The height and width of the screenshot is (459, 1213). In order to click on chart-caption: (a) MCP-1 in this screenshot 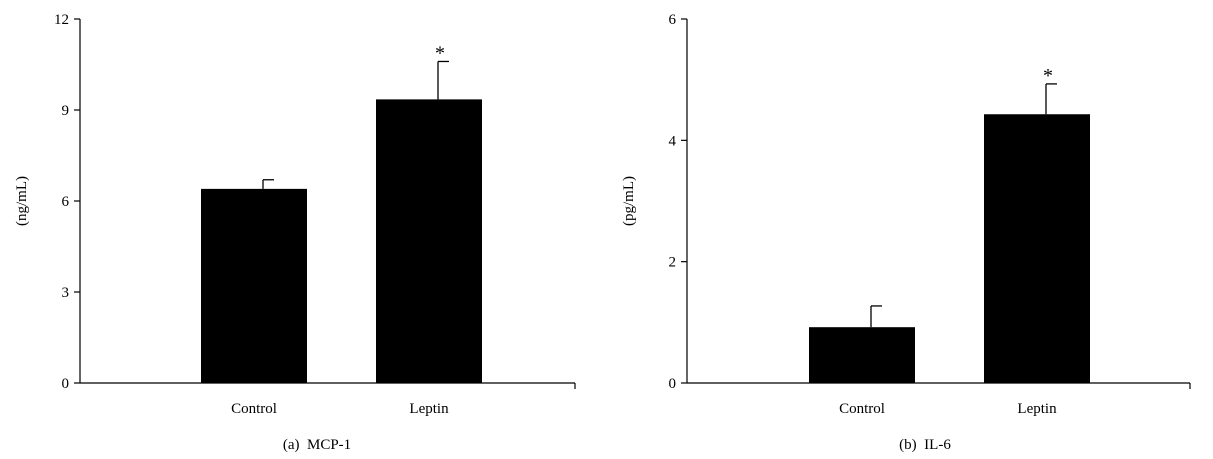, I will do `click(317, 445)`.